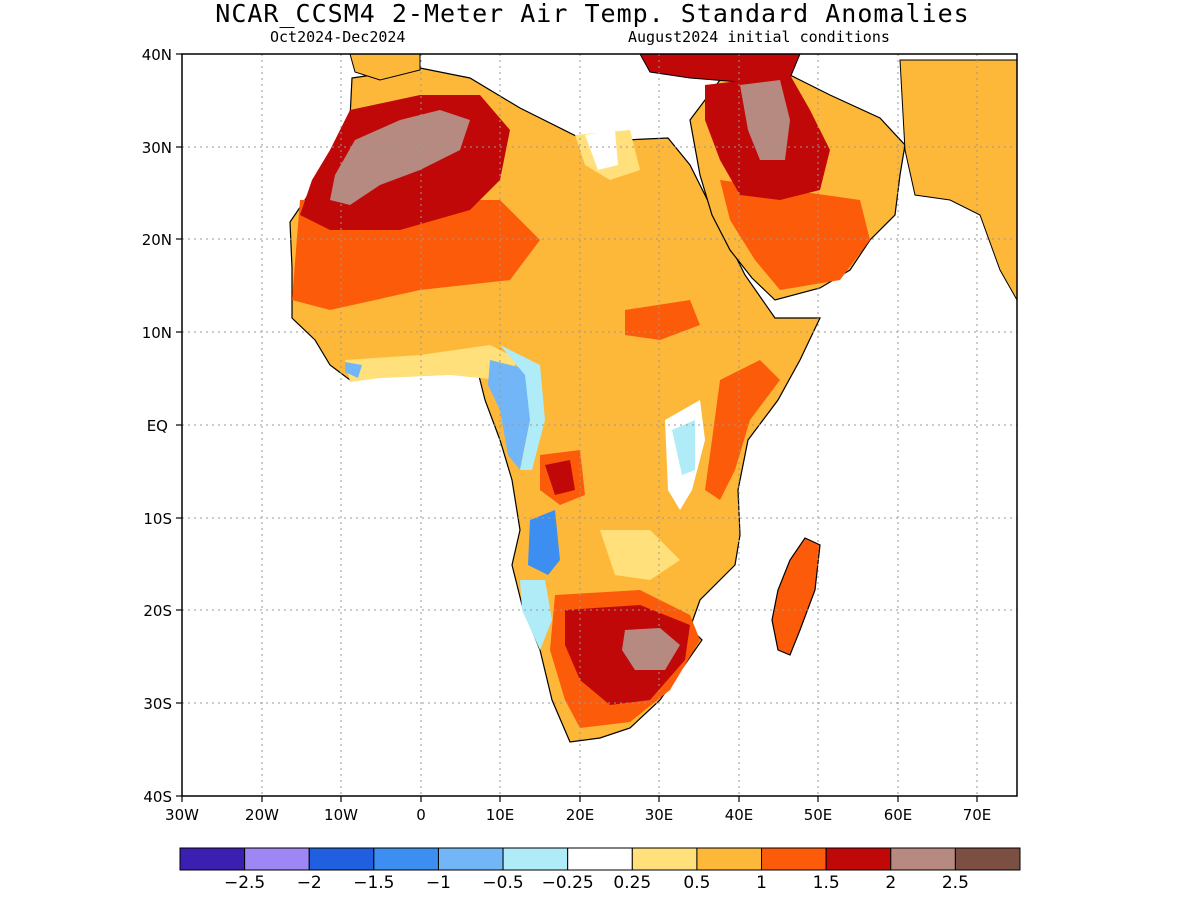  I want to click on y-tick-label: 20S, so click(157, 611).